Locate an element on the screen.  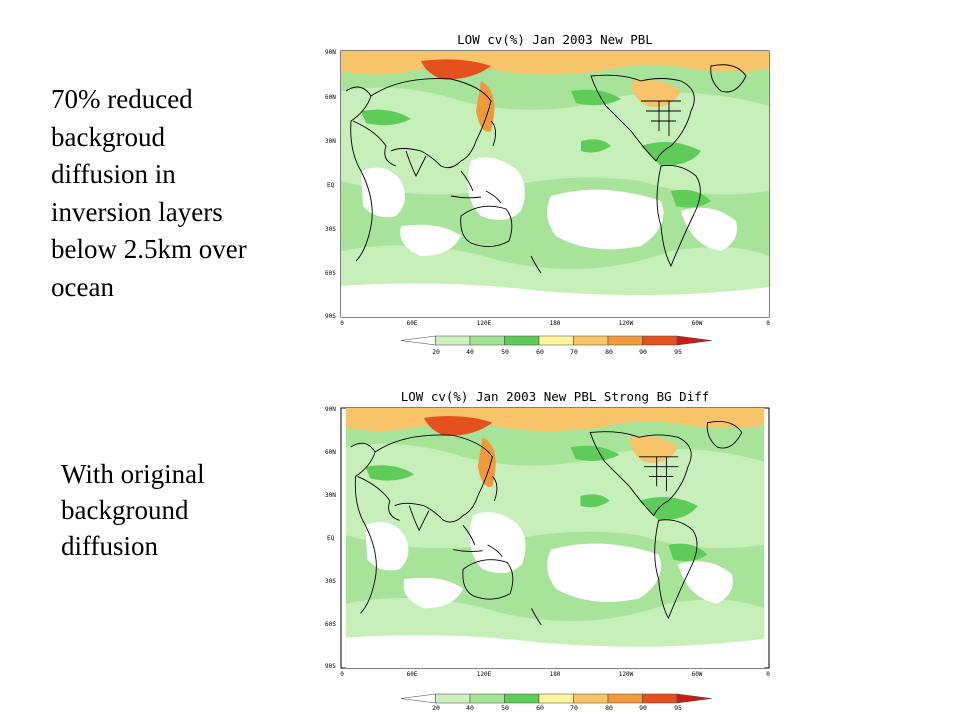
panel-1-lat-label: 60S is located at coordinates (330, 273).